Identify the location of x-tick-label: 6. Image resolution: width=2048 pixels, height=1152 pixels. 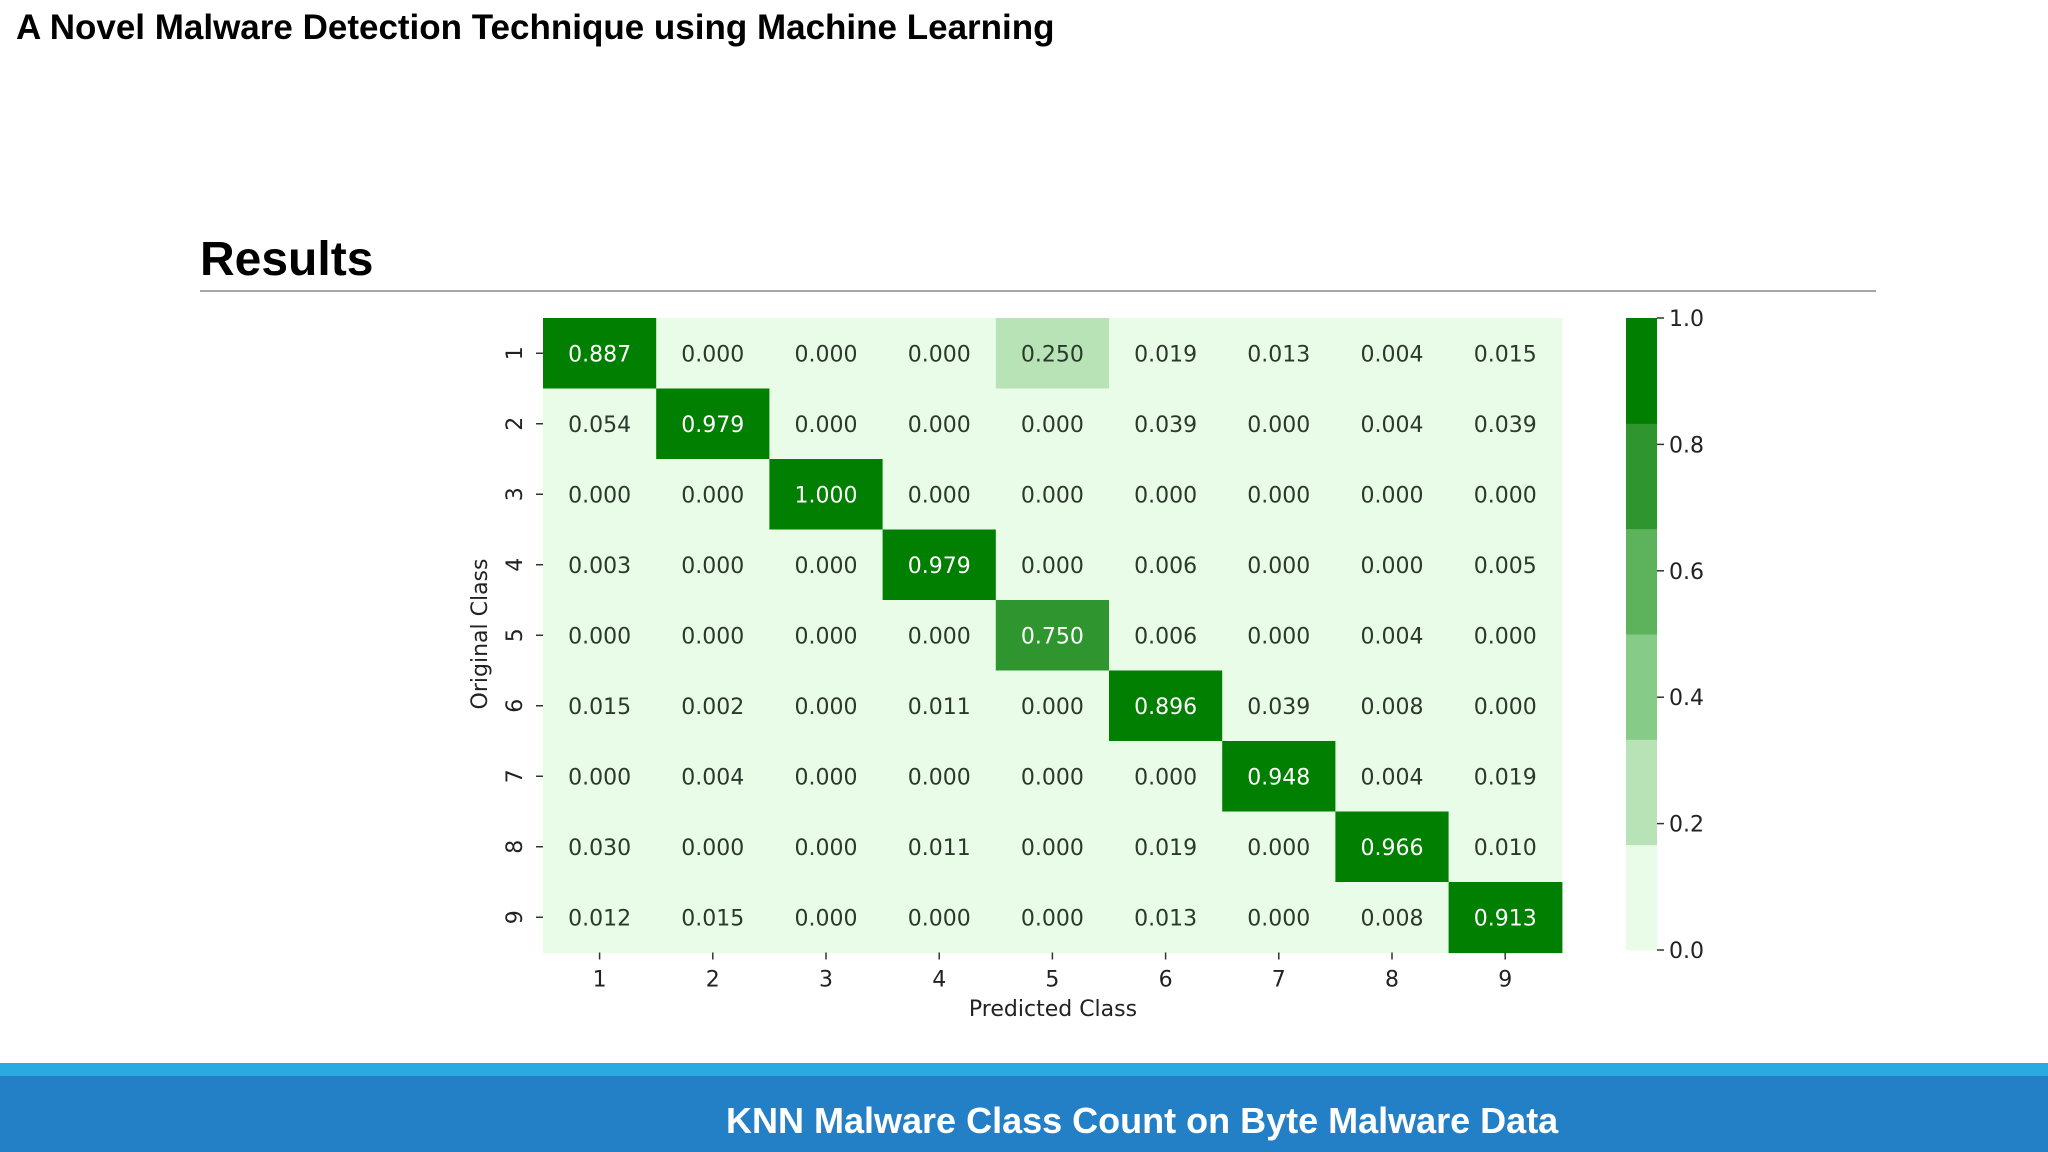
(1166, 980).